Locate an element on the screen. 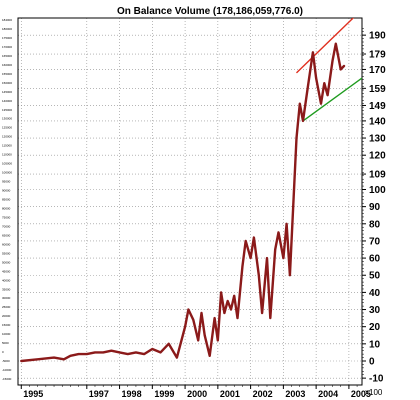 This screenshot has height=400, width=420. y-tick-label-right: 0 is located at coordinates (372, 361).